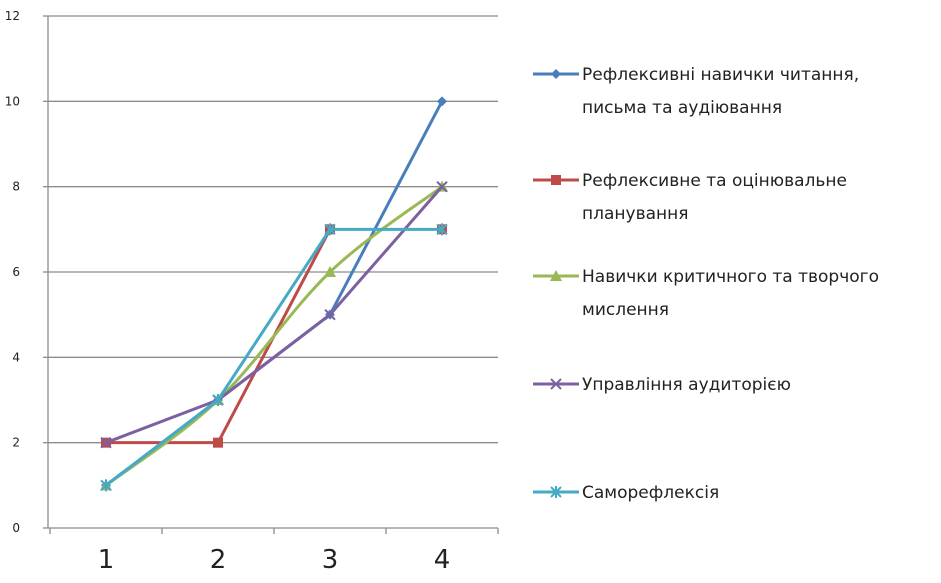 The image size is (941, 583). I want to click on x-tick-label: 1, so click(106, 560).